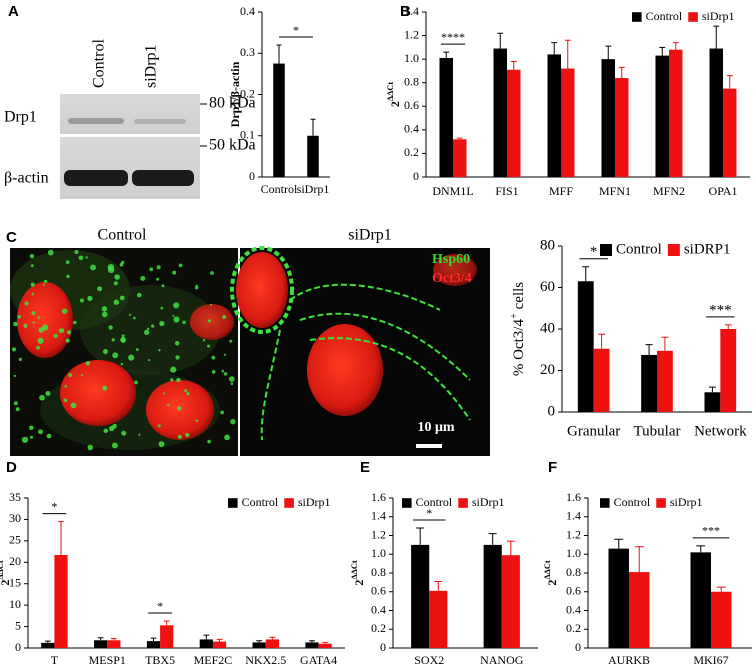 The image size is (756, 670). I want to click on lane-label: Control, so click(99, 63).